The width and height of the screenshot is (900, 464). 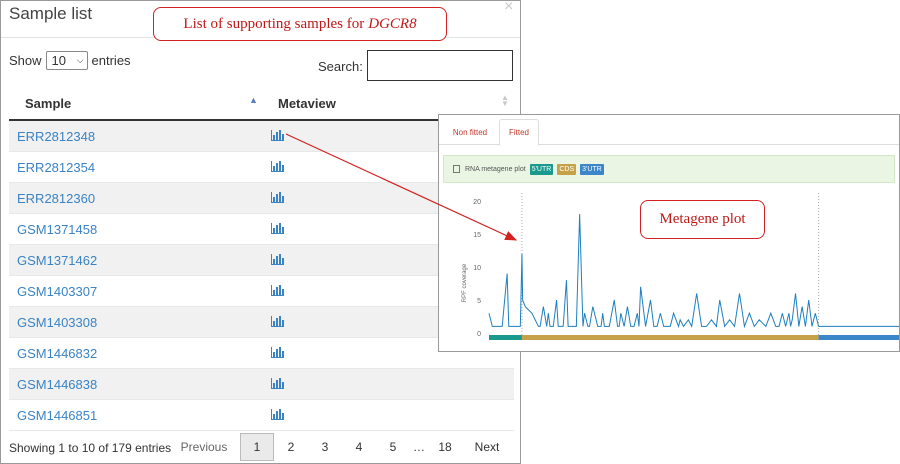 What do you see at coordinates (25, 60) in the screenshot?
I see `show-label: Show` at bounding box center [25, 60].